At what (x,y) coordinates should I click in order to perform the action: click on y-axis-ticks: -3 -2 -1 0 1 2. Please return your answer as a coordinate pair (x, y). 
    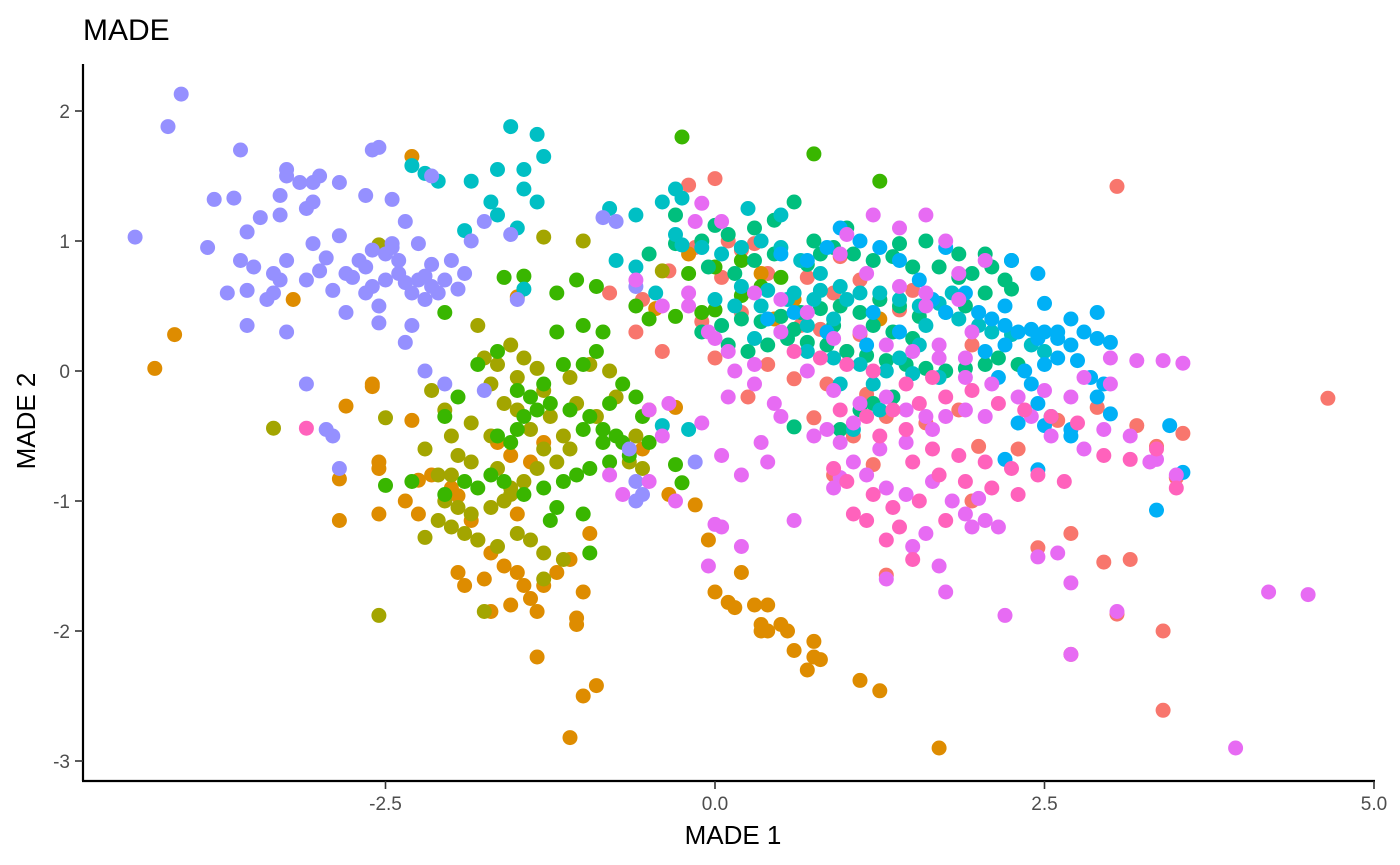
    Looking at the image, I should click on (68, 437).